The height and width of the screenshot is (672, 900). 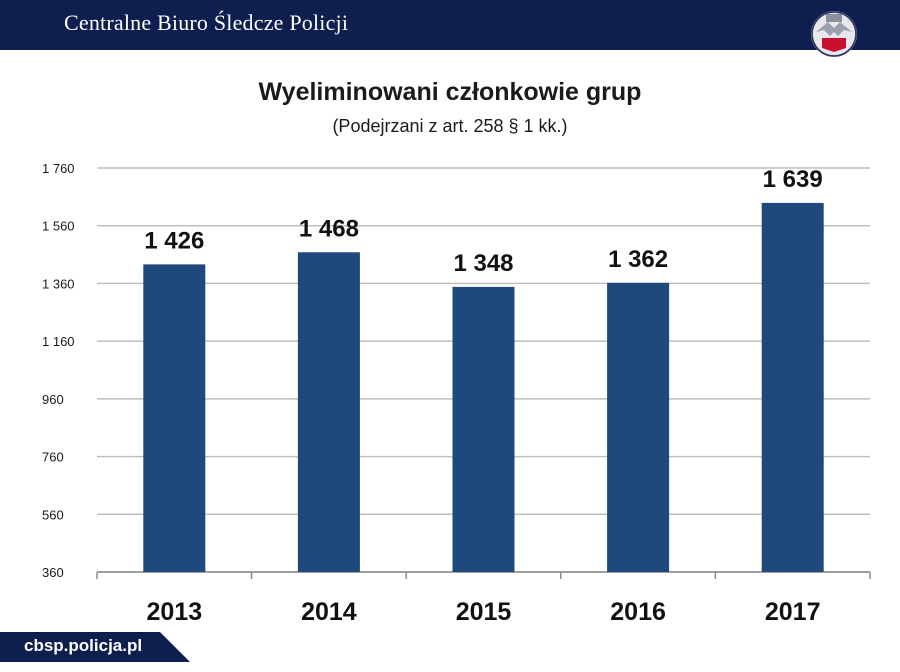 I want to click on y-tick-label: 360, so click(x=53, y=572).